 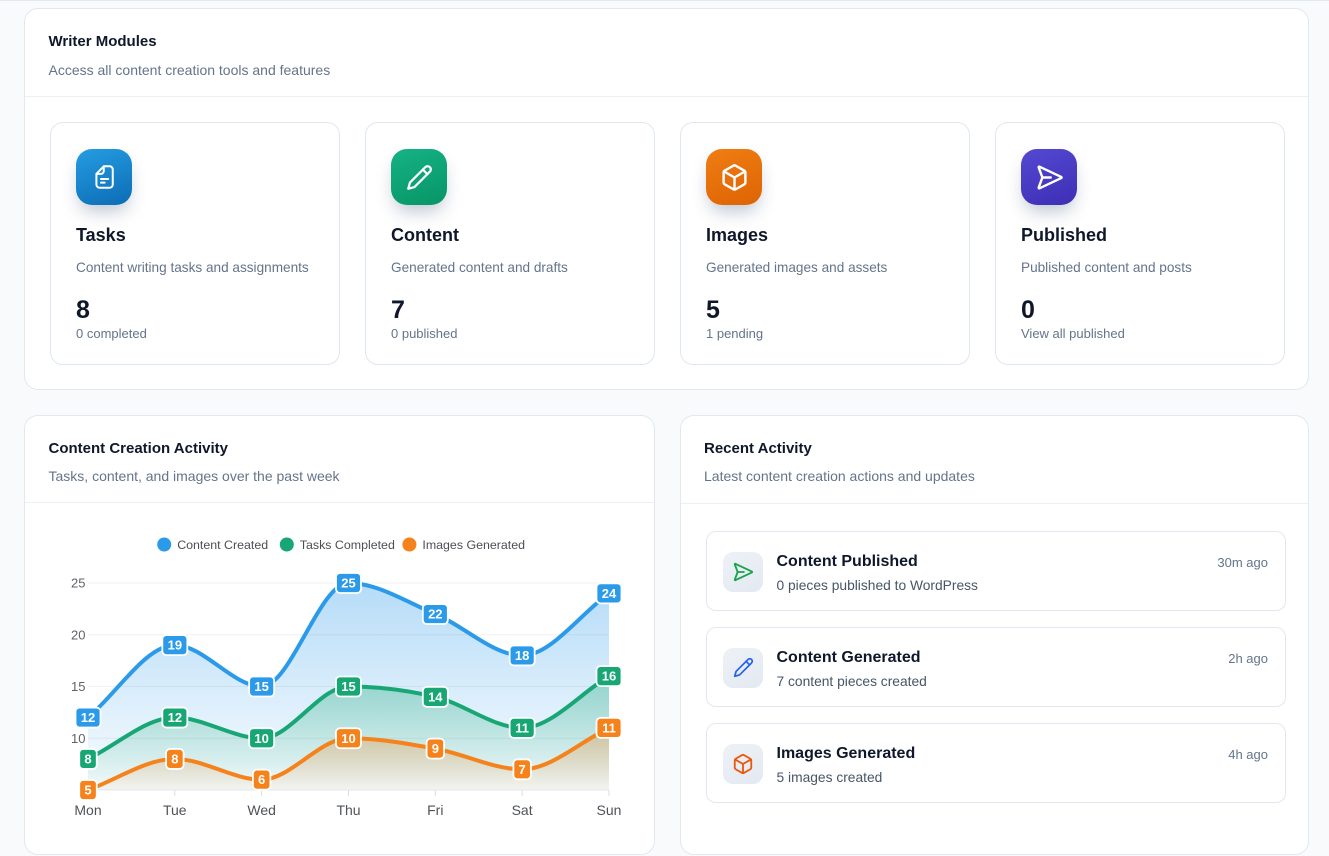 What do you see at coordinates (261, 810) in the screenshot?
I see `svg-text: Wed` at bounding box center [261, 810].